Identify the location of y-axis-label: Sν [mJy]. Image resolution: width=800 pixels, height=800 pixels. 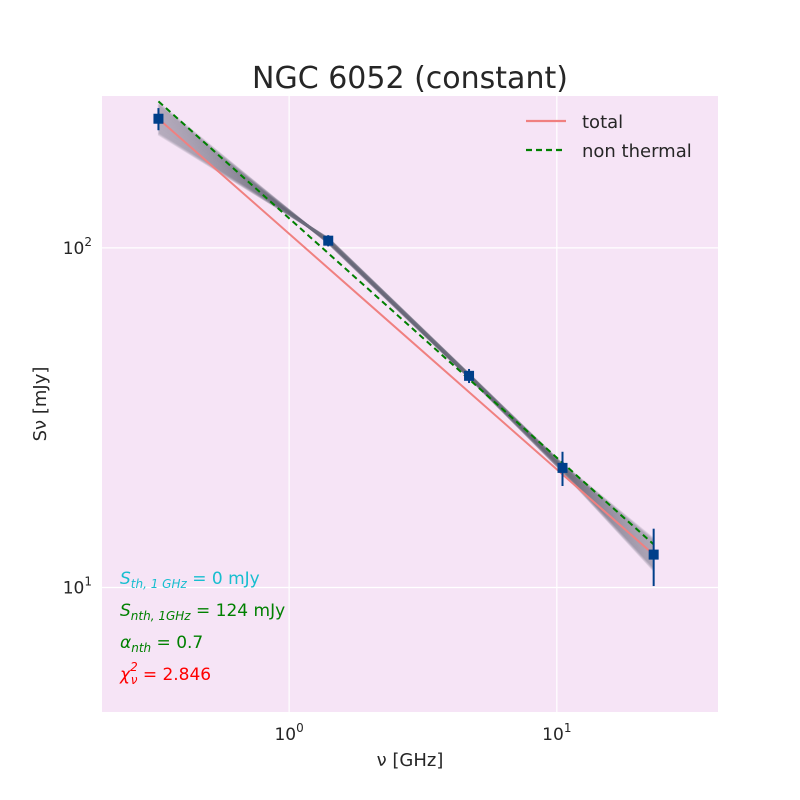
(40, 404).